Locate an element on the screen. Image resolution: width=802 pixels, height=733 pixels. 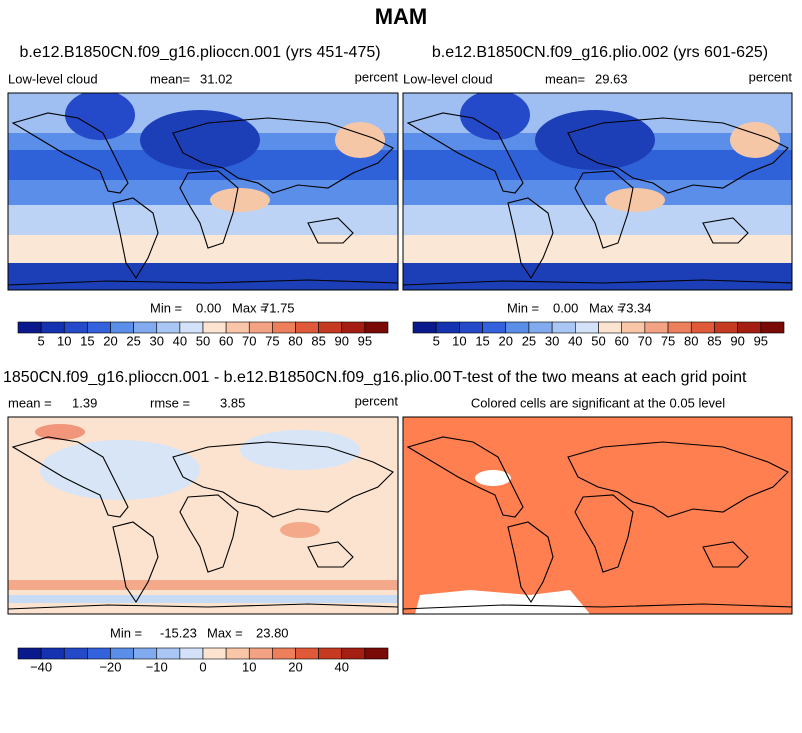
colorbar-label: 70 is located at coordinates (645, 340).